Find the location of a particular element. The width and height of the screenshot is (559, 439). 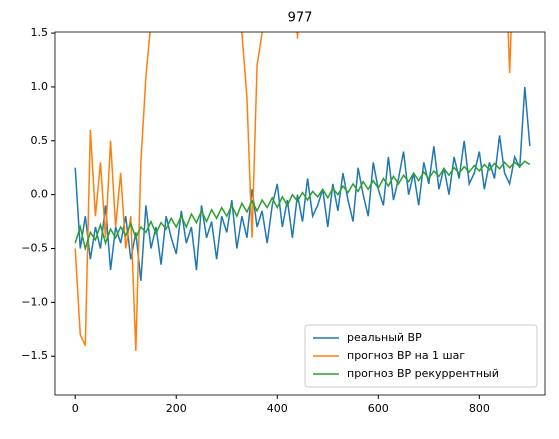

y-tick-label: 0.5 is located at coordinates (40, 140).